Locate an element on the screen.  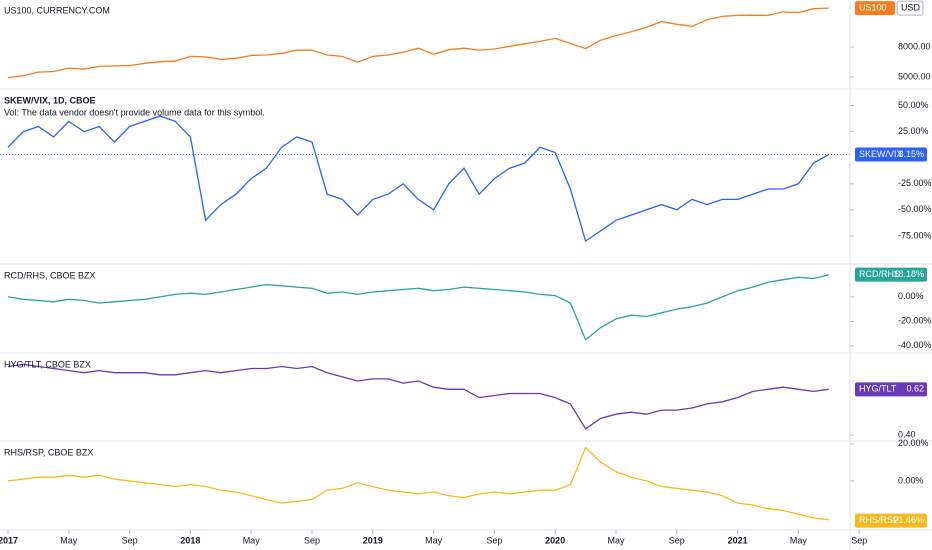
last-label-name: RHS/RSP is located at coordinates (879, 520).